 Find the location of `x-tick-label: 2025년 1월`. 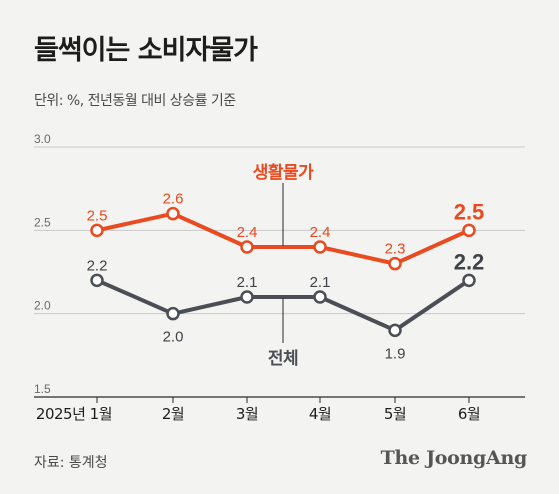

x-tick-label: 2025년 1월 is located at coordinates (74, 414).